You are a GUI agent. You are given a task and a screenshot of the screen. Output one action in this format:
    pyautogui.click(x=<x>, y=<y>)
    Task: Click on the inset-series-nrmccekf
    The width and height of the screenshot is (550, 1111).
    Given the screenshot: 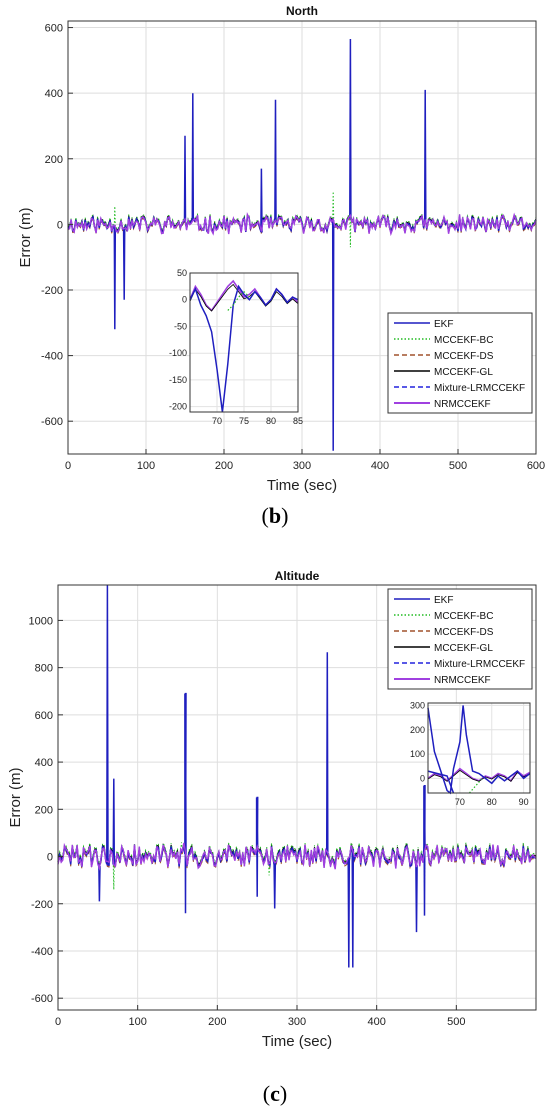 What is the action you would take?
    pyautogui.click(x=479, y=774)
    